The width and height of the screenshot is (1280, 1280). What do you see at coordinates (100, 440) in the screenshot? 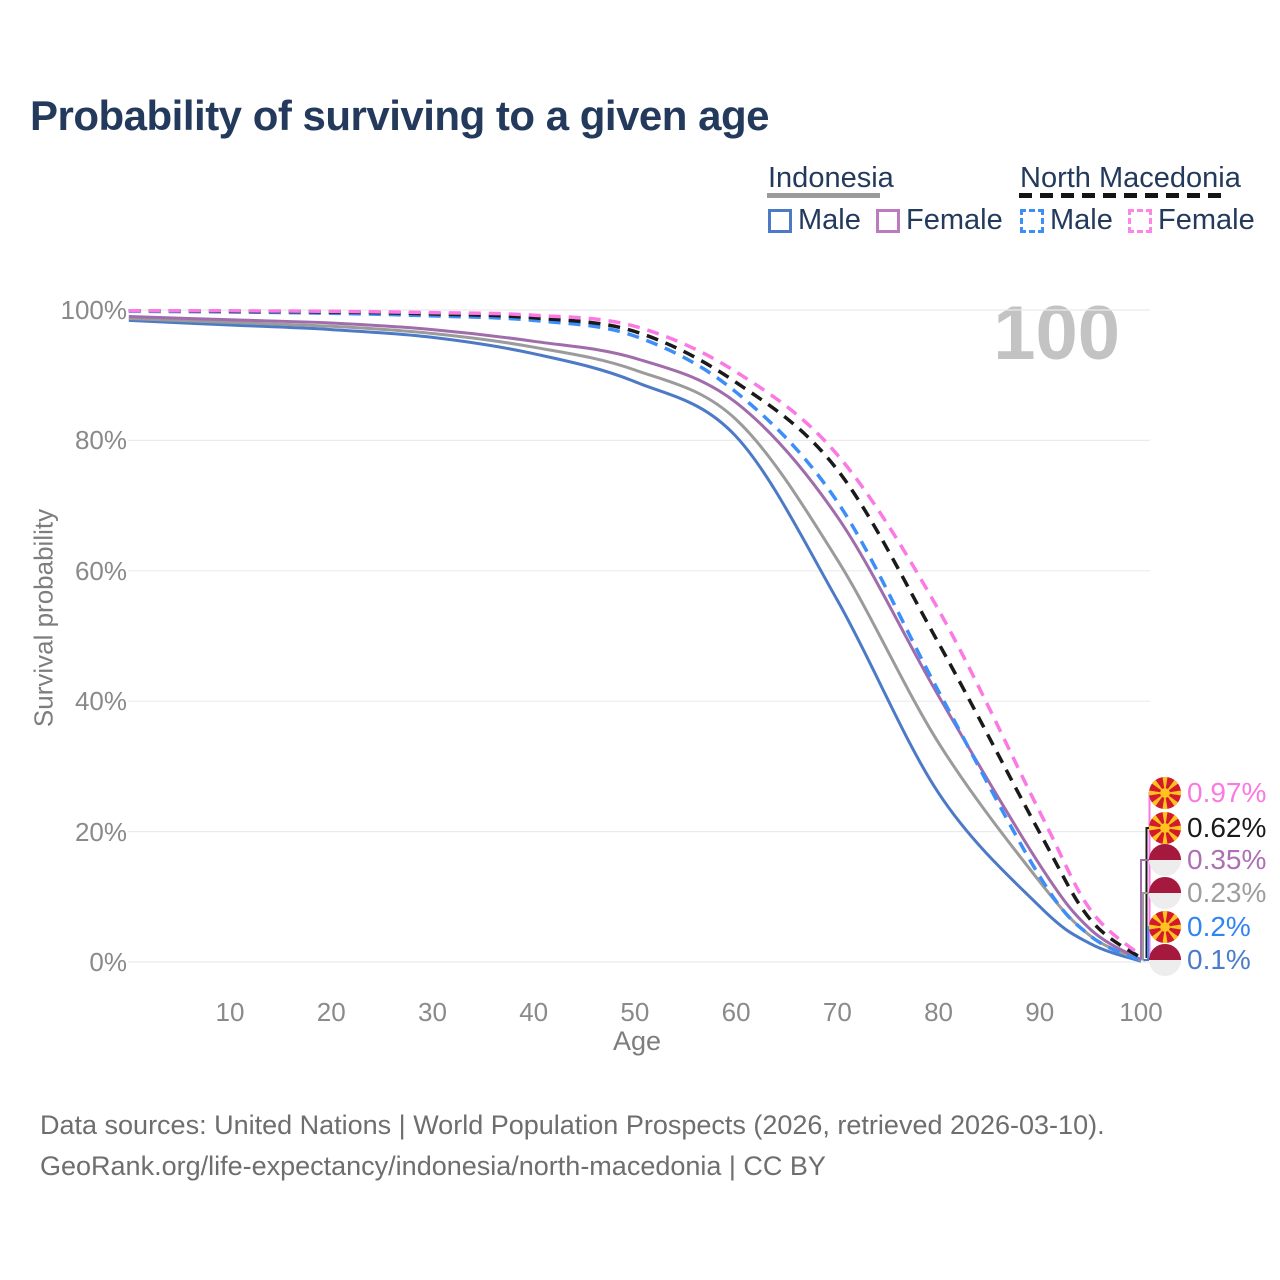
I see `y-tick-80%: 80%` at bounding box center [100, 440].